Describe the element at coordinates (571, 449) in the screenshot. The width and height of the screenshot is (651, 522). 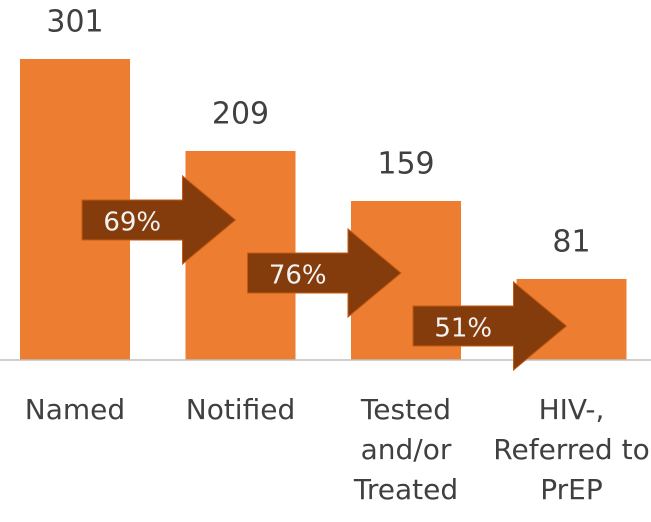
I see `category-label: HIV-, Referred to PrEP` at that location.